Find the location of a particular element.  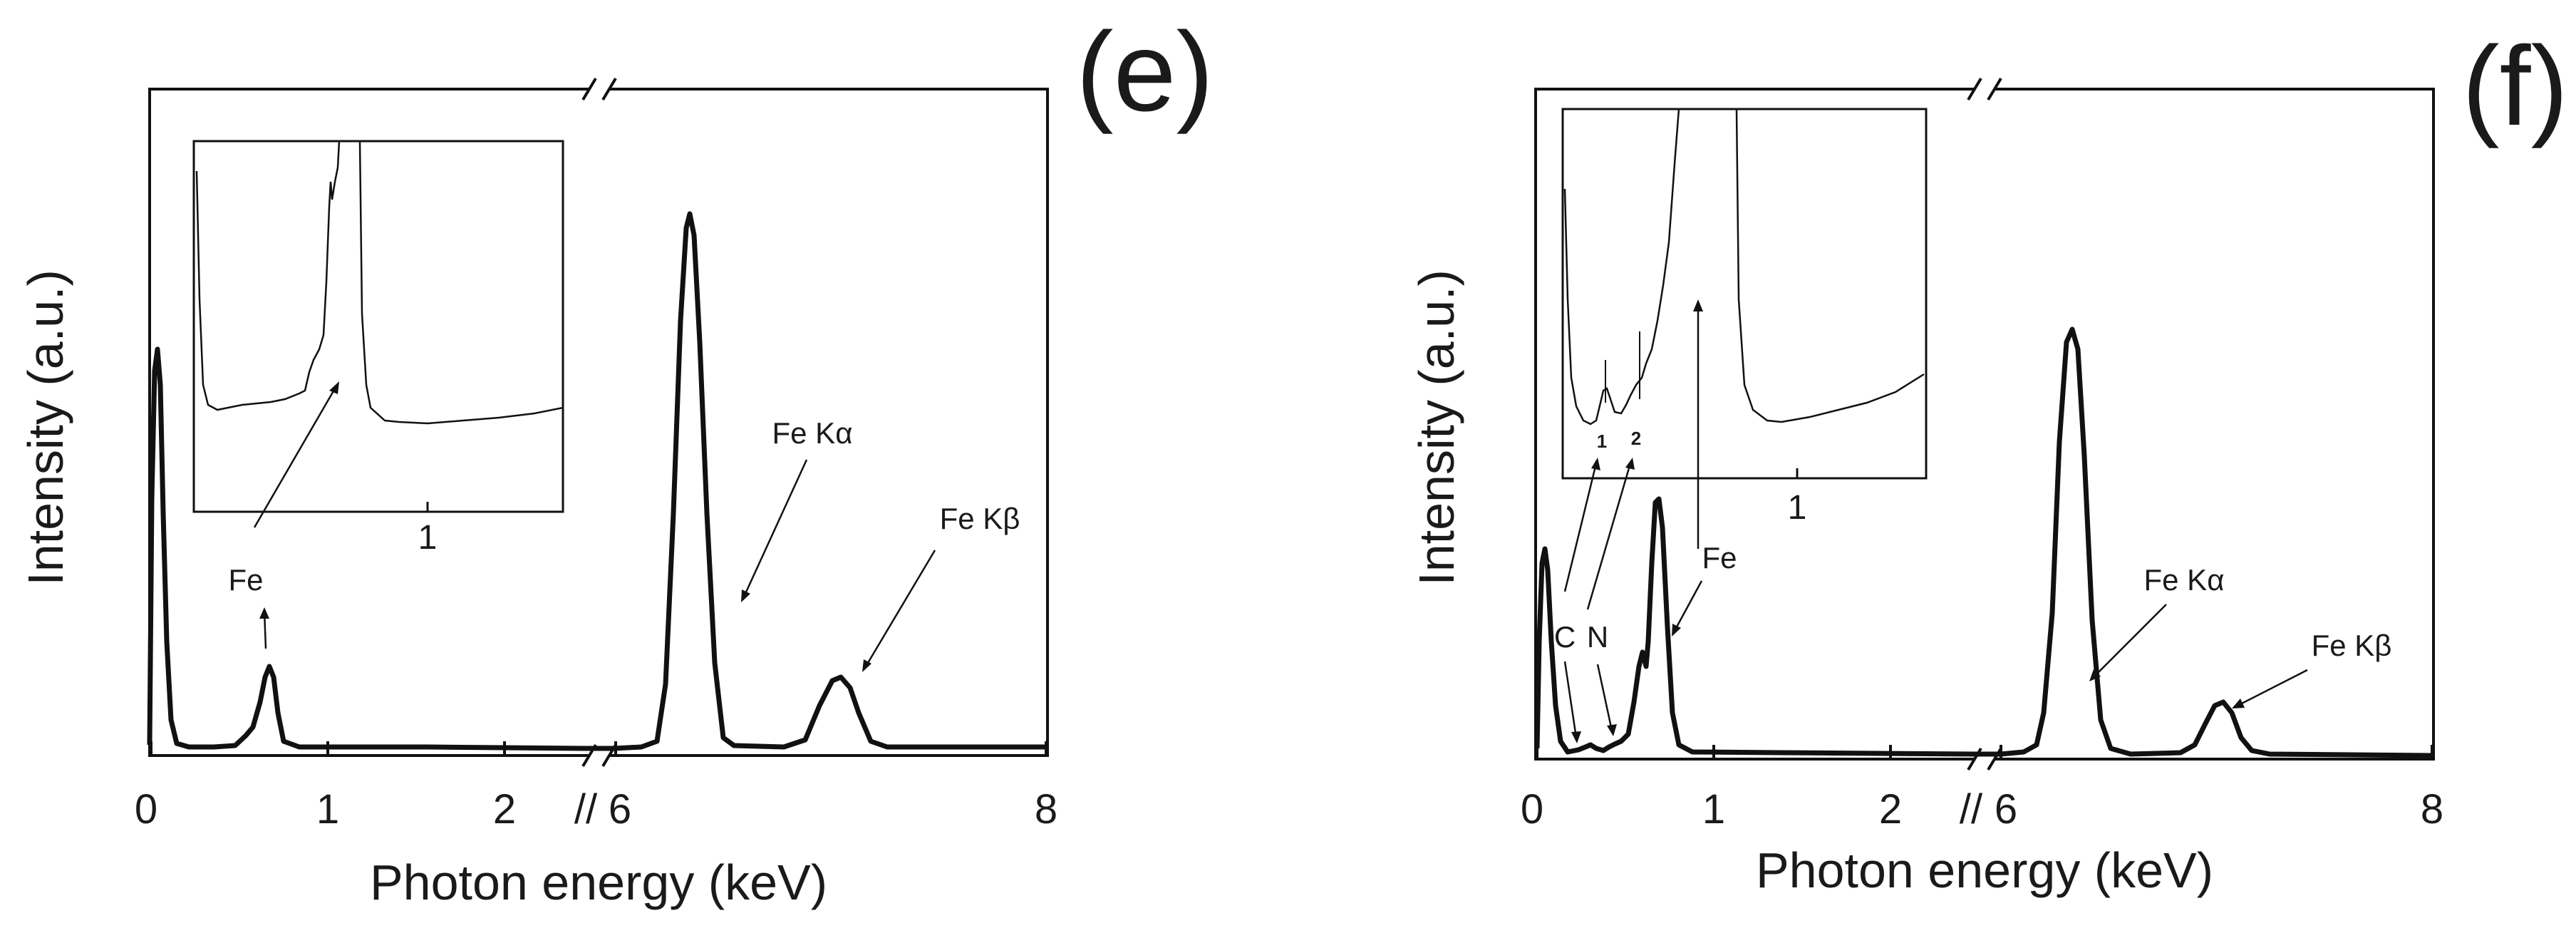

annotation-fe-f: Fe is located at coordinates (1720, 558).